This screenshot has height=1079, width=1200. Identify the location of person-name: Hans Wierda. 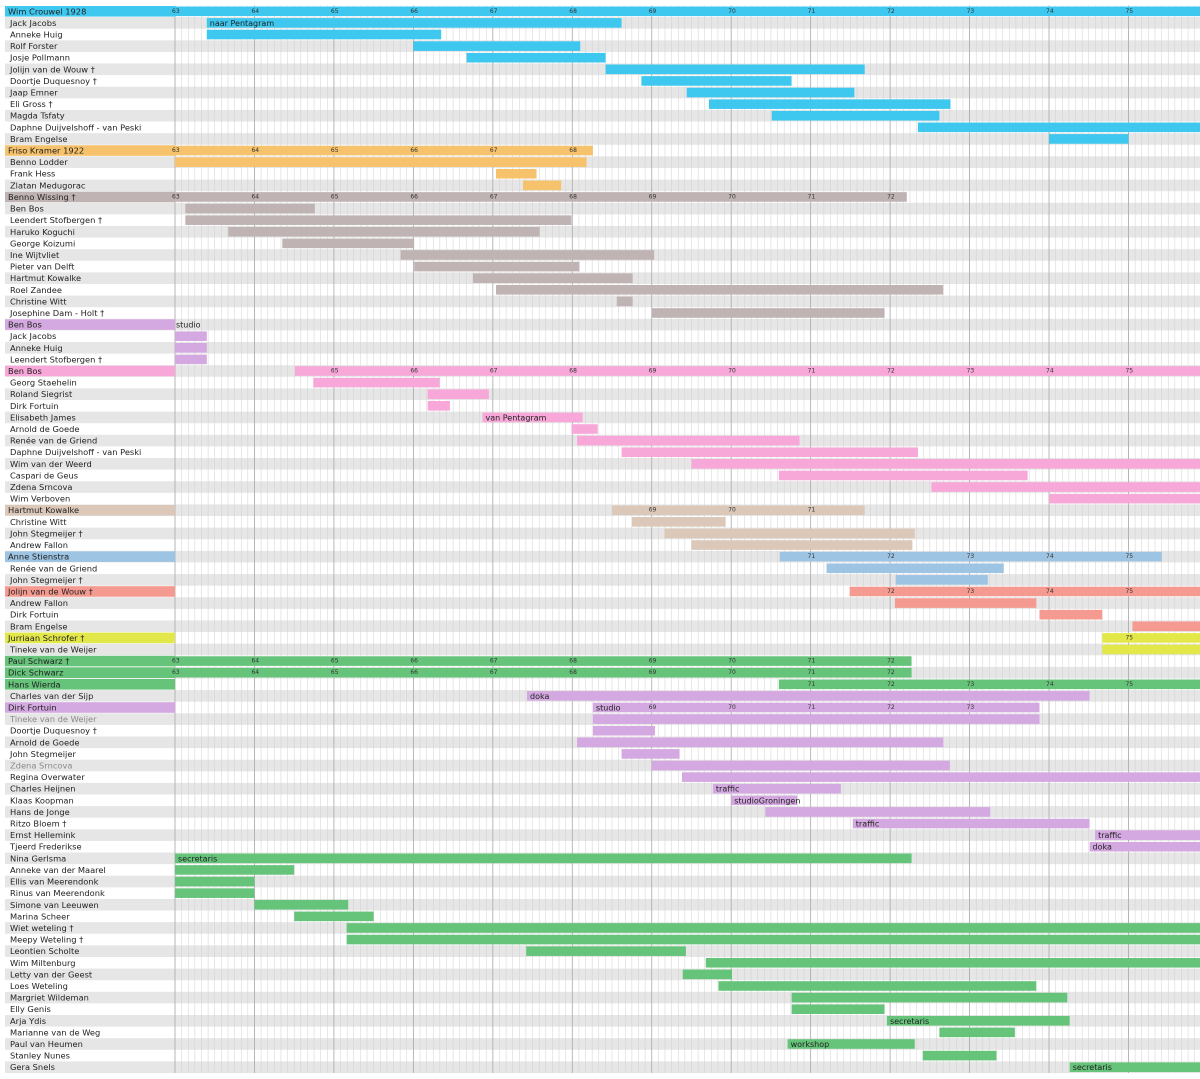
(34, 684).